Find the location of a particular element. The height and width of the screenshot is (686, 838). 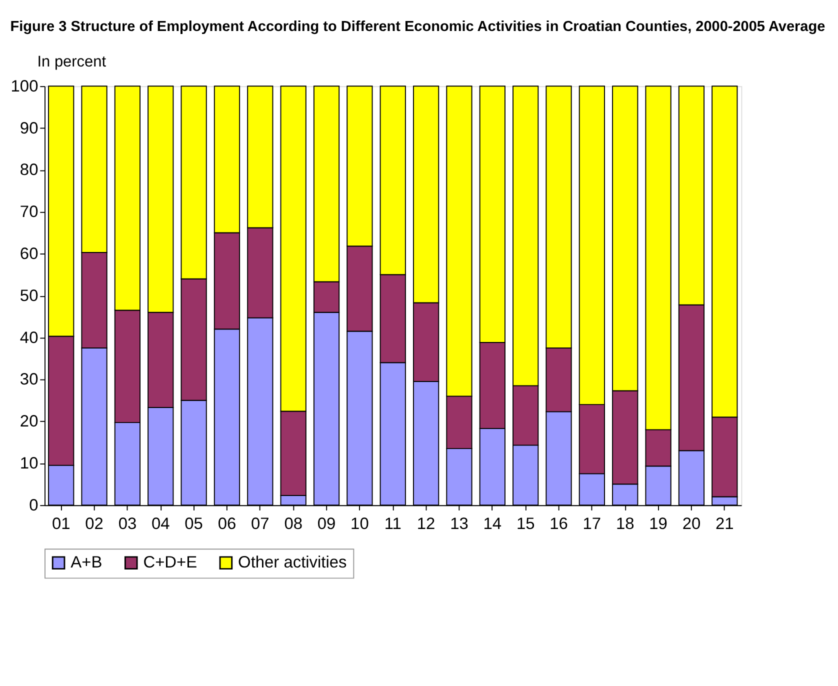

y-tick-label: 40 is located at coordinates (29, 337).